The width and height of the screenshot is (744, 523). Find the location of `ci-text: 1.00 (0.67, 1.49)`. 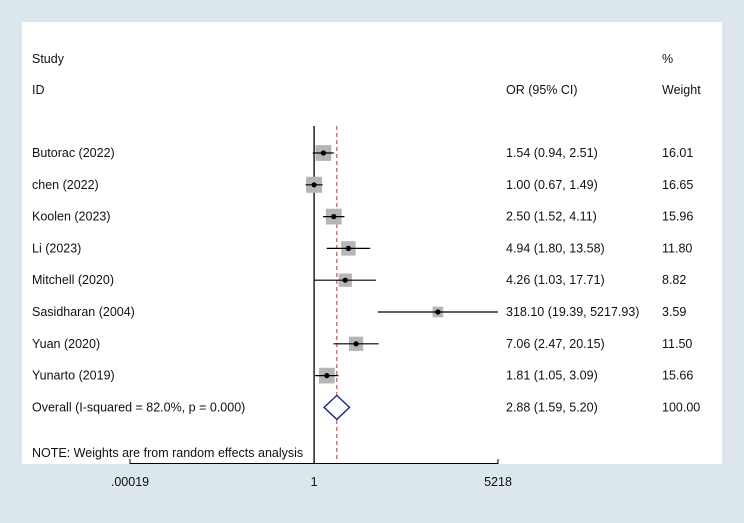

ci-text: 1.00 (0.67, 1.49) is located at coordinates (552, 185).